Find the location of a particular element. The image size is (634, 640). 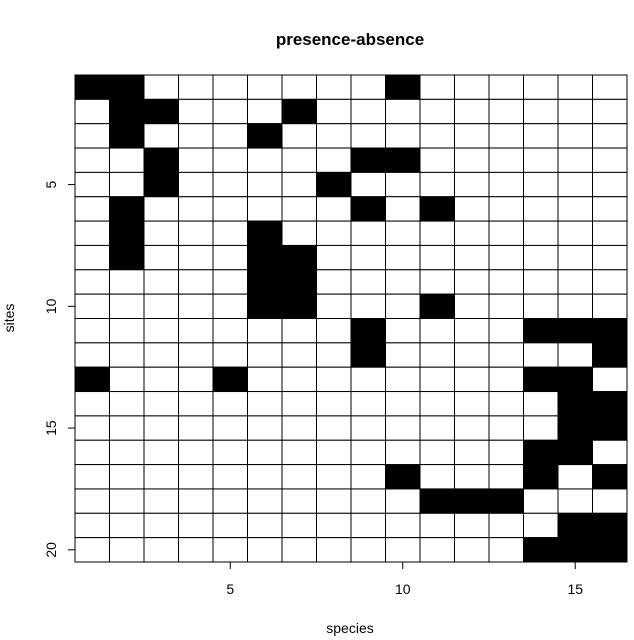

y-tick-label-15: 15 is located at coordinates (51, 428).